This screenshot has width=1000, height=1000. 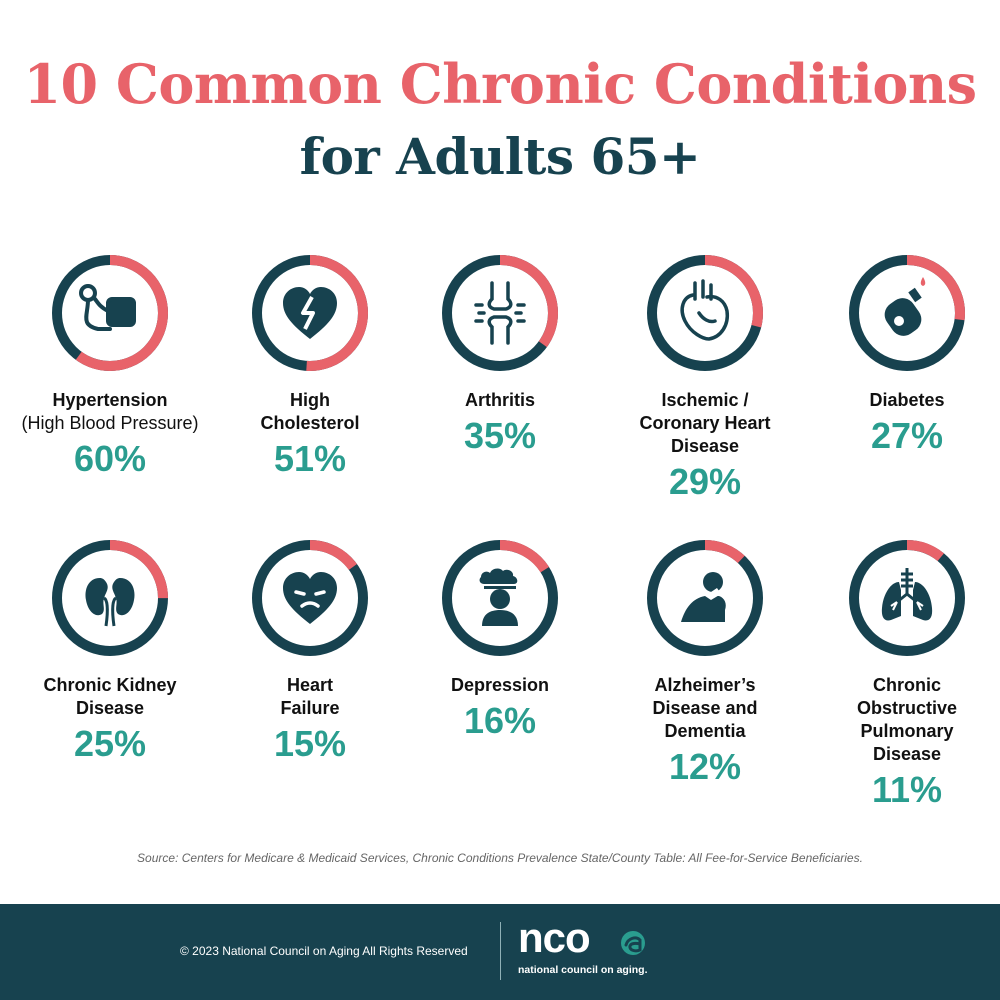 What do you see at coordinates (705, 310) in the screenshot?
I see `heart-organ-icon` at bounding box center [705, 310].